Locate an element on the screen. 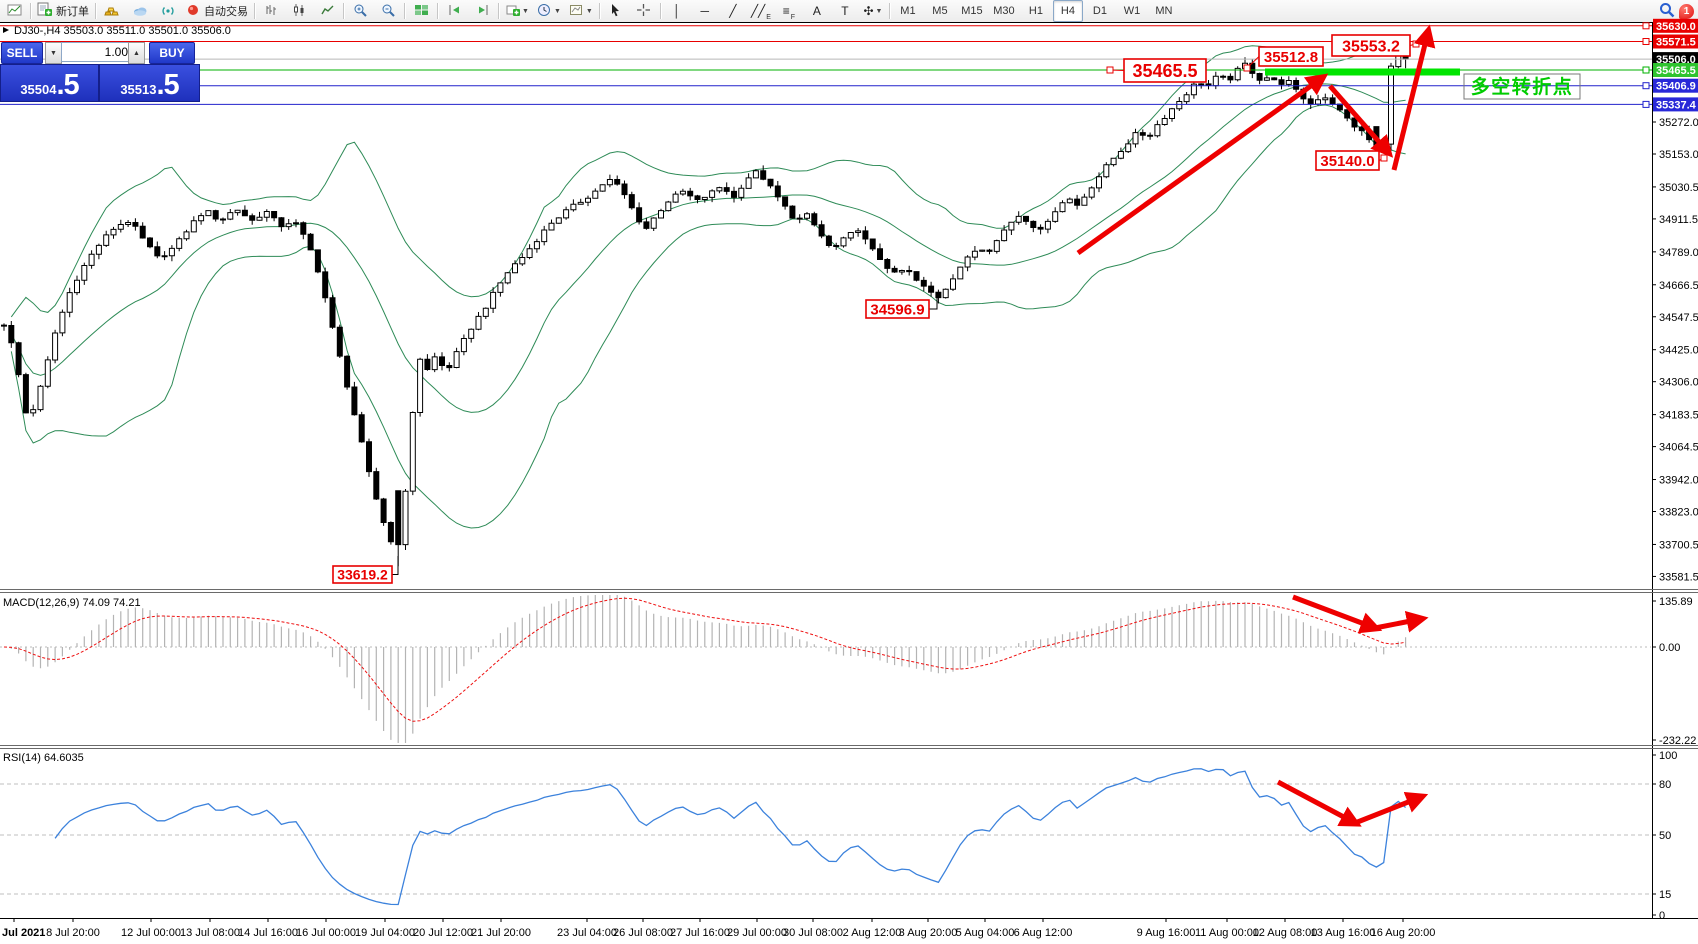 This screenshot has height=944, width=1698. x-axis-label: 29 Jul 00:00 is located at coordinates (757, 933).